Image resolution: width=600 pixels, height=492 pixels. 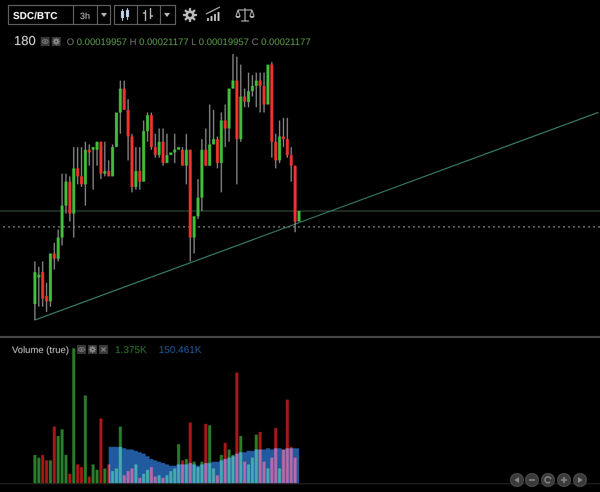 I want to click on chart-subtitle: 180, so click(x=25, y=40).